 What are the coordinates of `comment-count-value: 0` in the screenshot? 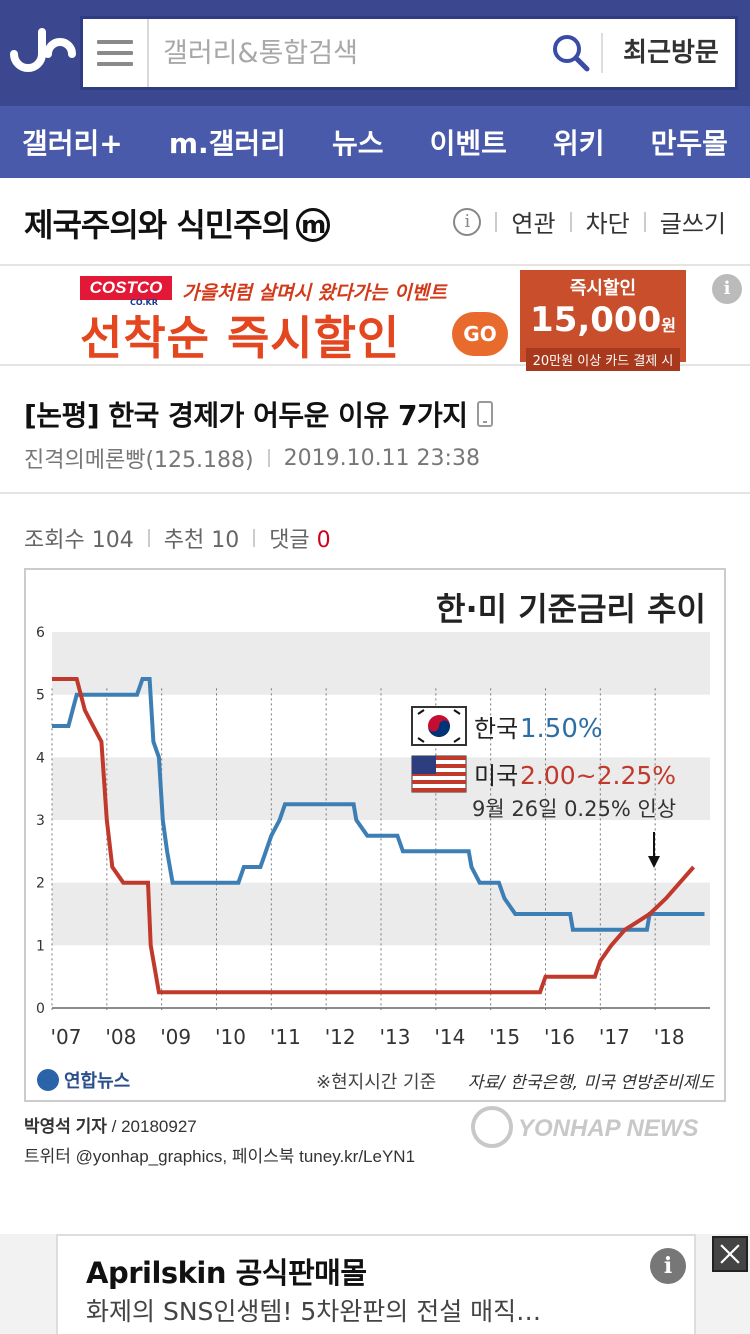 It's located at (323, 540).